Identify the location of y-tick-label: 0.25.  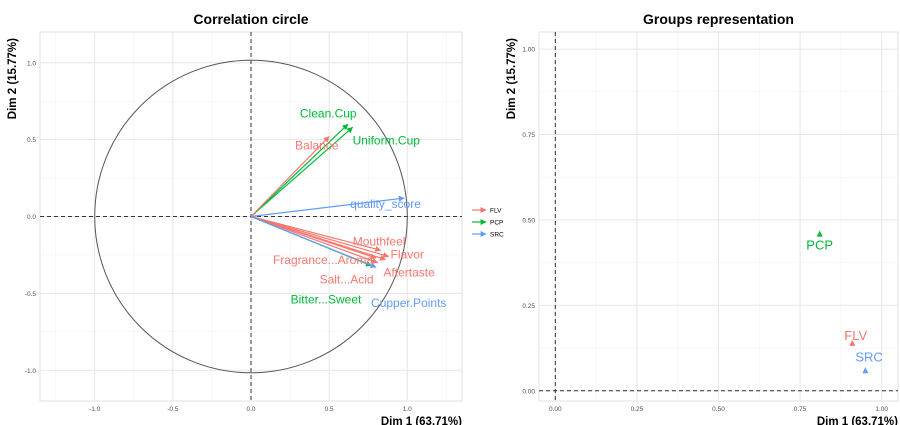
(528, 306).